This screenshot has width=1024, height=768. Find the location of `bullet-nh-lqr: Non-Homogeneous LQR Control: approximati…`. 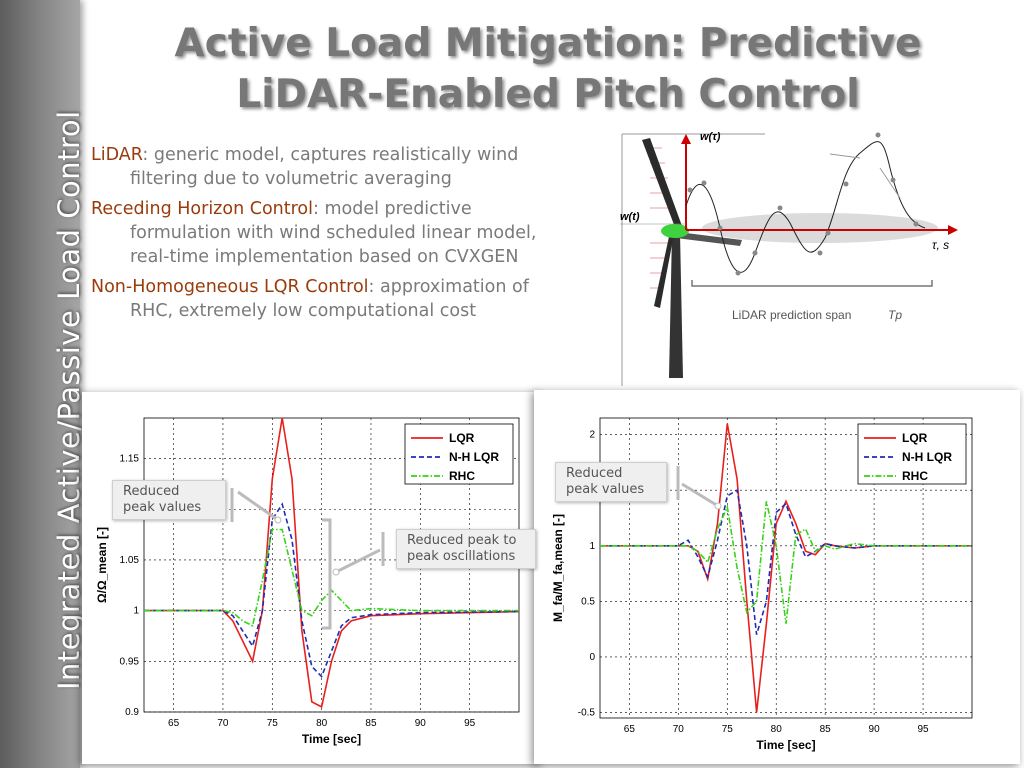

bullet-nh-lqr: Non-Homogeneous LQR Control: approximati… is located at coordinates (331, 299).